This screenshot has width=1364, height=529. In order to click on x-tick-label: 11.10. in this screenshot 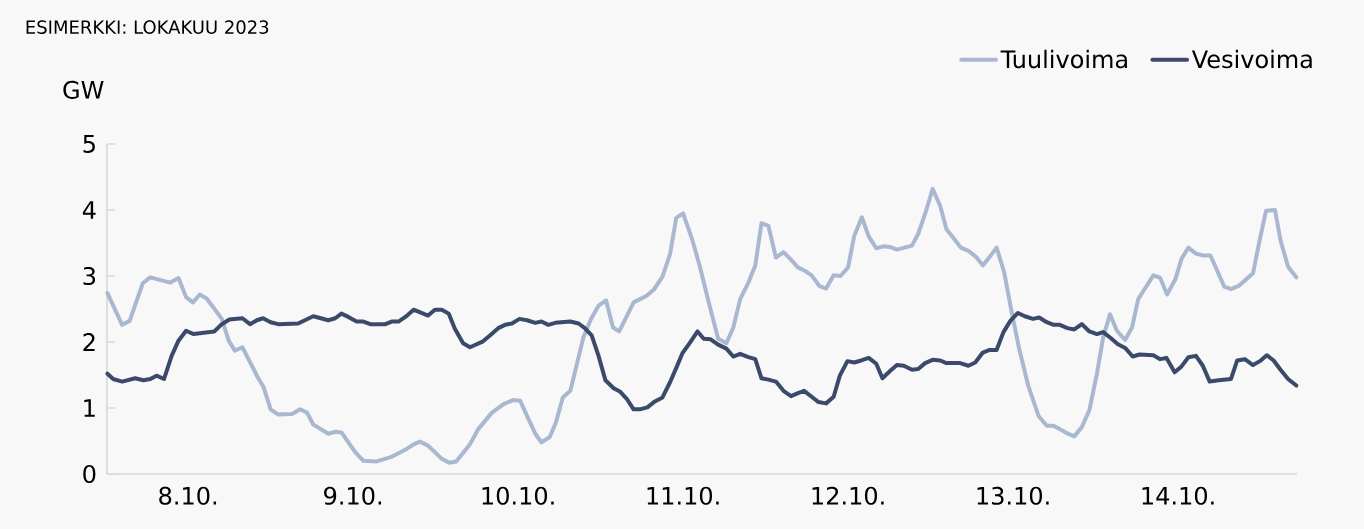, I will do `click(683, 495)`.